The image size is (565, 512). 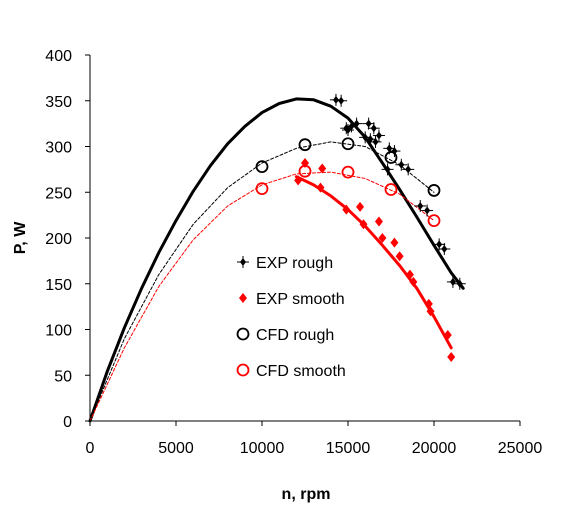 I want to click on legend-item-exp-smooth: EXP smooth, so click(x=292, y=299).